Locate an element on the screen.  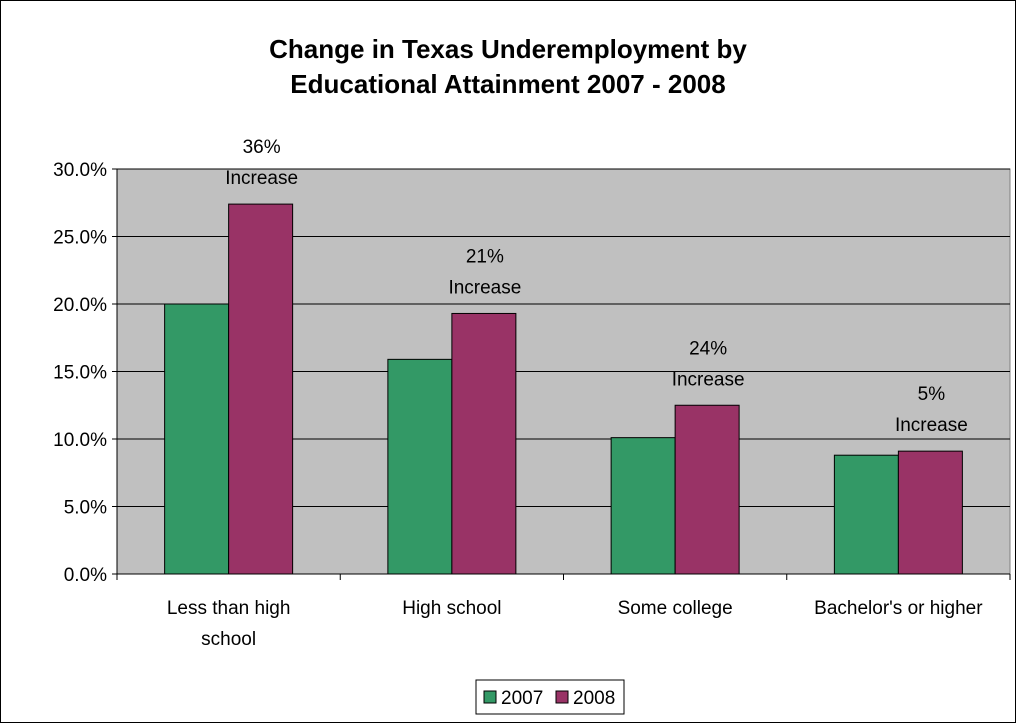
increase-annotation: 24% is located at coordinates (708, 348).